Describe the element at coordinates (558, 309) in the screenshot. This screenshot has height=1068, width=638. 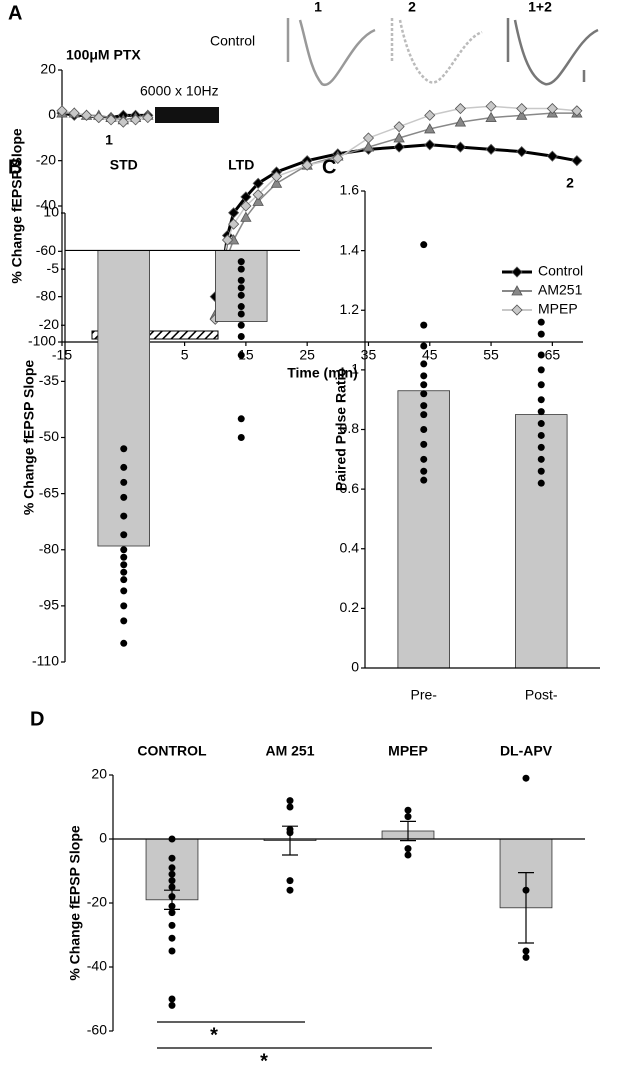
I see `legend-label: MPEP` at that location.